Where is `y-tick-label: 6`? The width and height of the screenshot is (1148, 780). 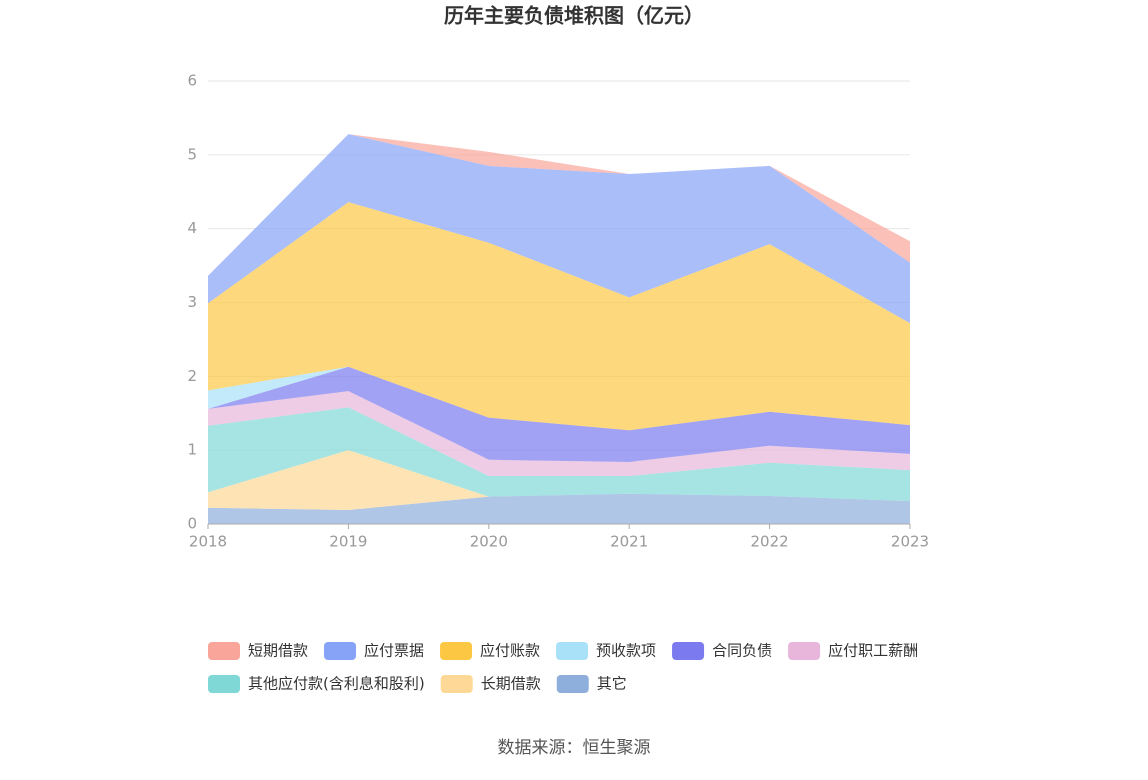
y-tick-label: 6 is located at coordinates (192, 81).